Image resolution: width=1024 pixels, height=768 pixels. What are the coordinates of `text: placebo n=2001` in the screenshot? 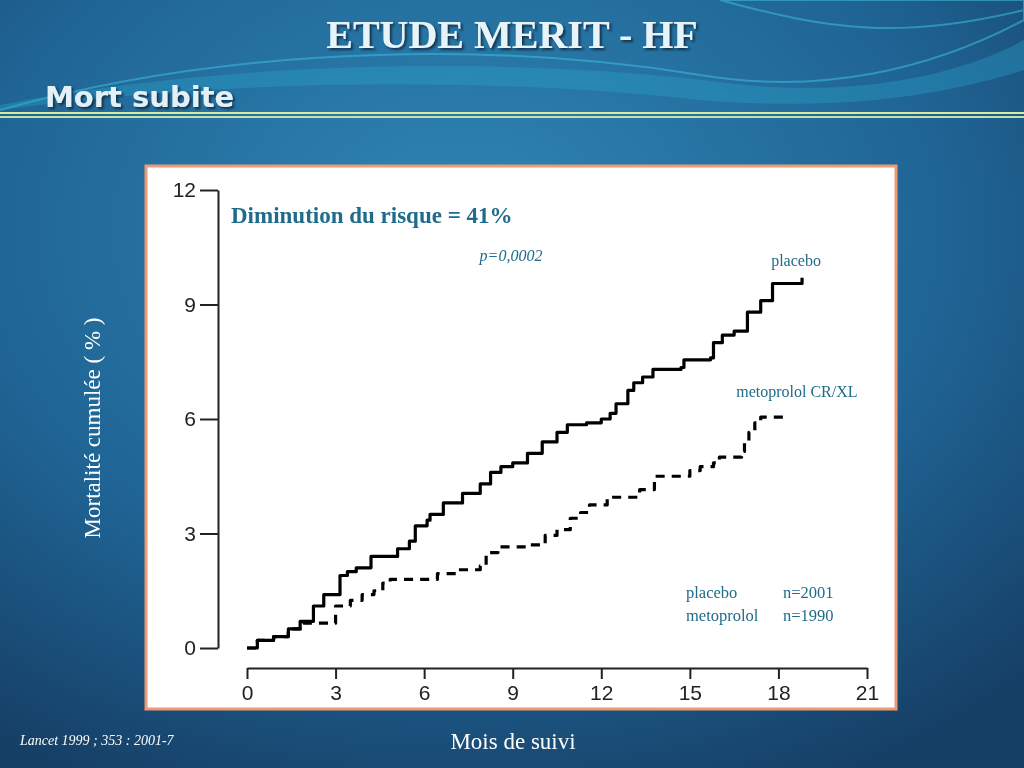 It's located at (760, 592).